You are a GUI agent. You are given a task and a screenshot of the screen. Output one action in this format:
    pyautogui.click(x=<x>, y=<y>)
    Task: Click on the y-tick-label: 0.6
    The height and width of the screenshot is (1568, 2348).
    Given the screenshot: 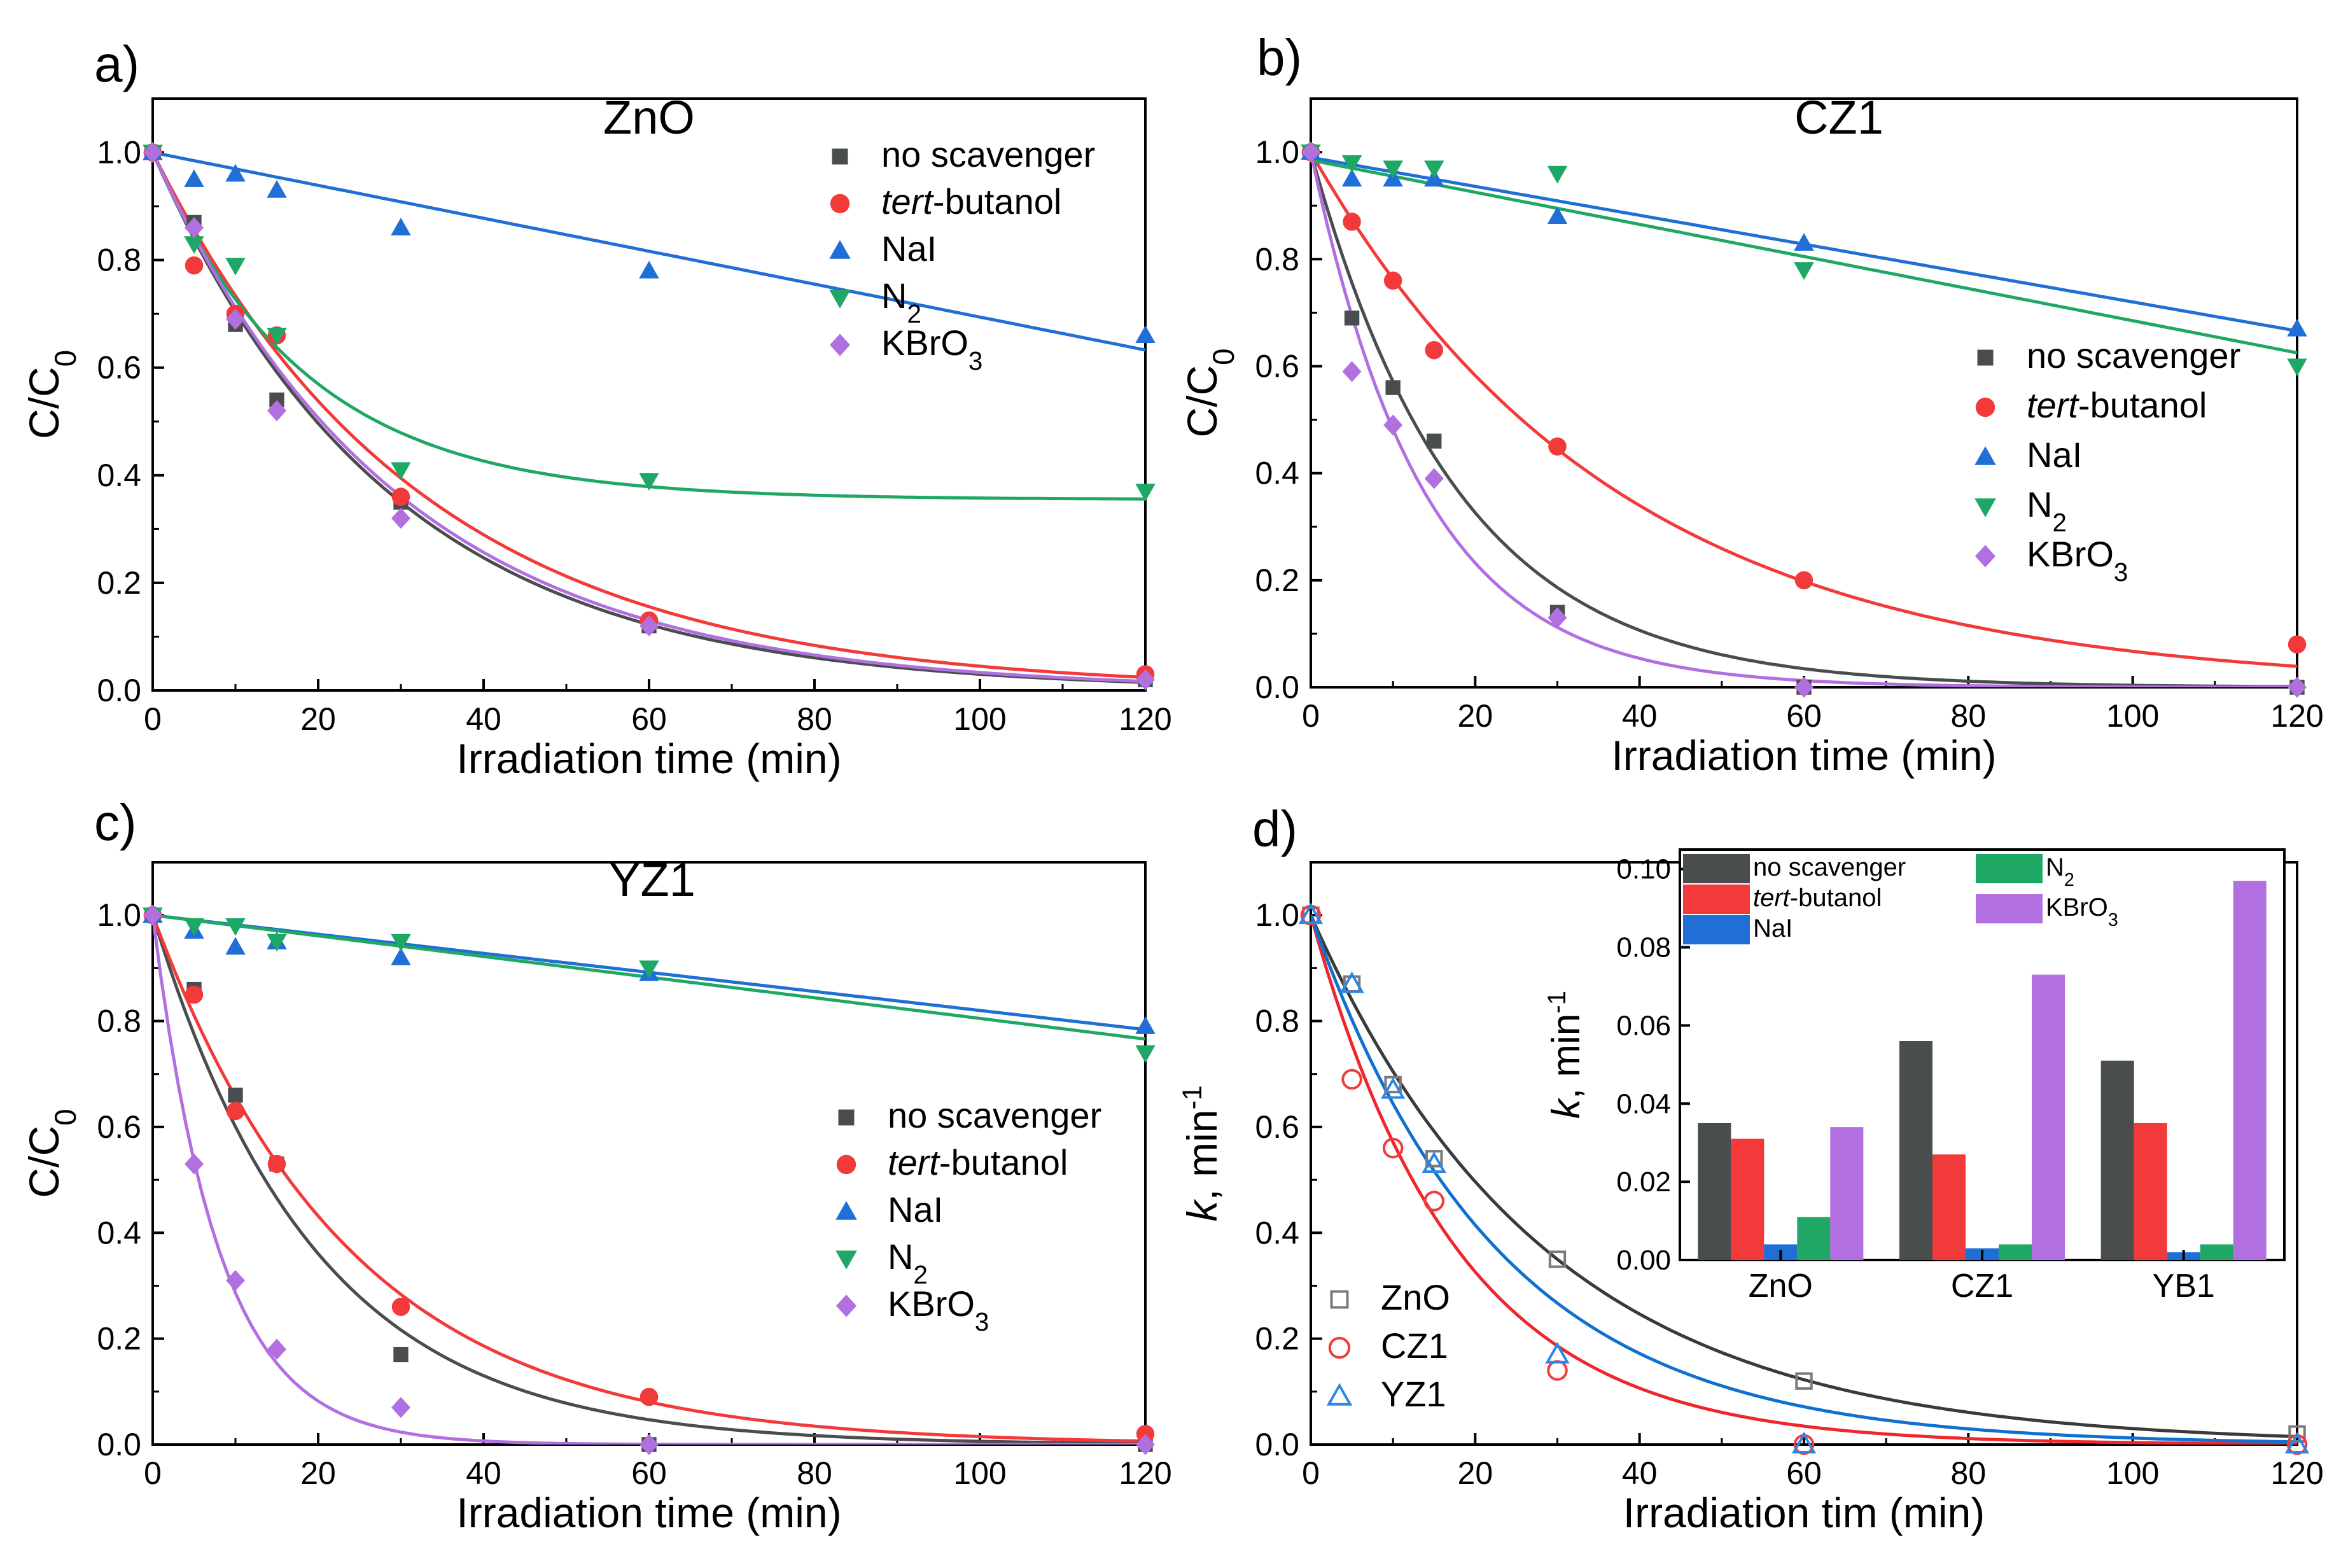 What is the action you would take?
    pyautogui.click(x=1277, y=1127)
    